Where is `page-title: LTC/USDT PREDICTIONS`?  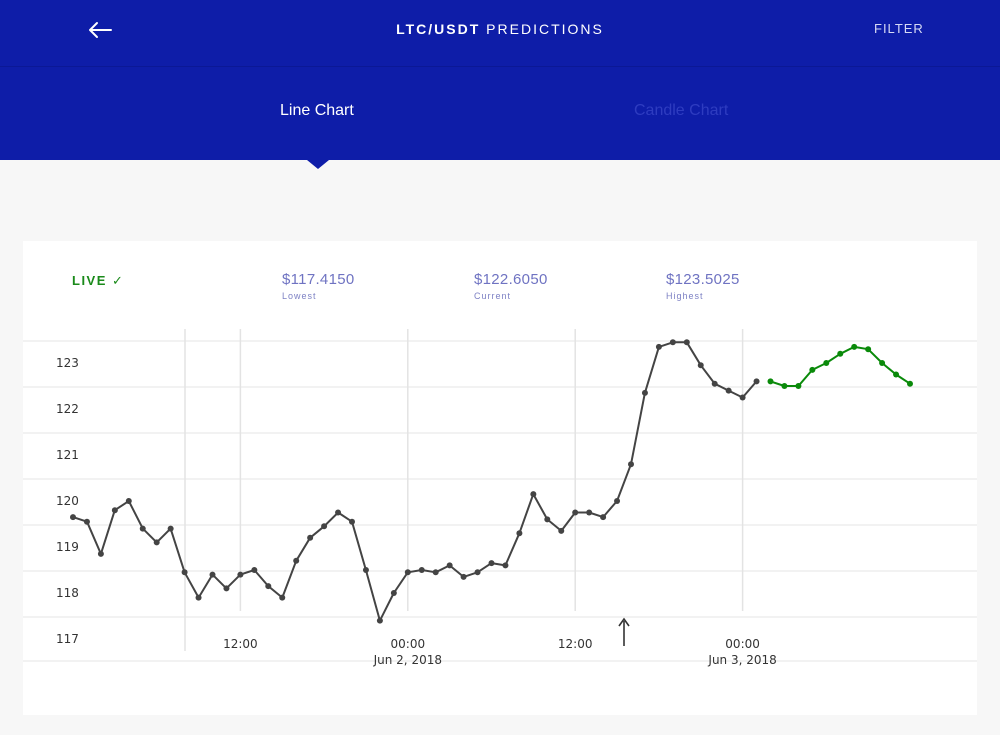
page-title: LTC/USDT PREDICTIONS is located at coordinates (500, 29).